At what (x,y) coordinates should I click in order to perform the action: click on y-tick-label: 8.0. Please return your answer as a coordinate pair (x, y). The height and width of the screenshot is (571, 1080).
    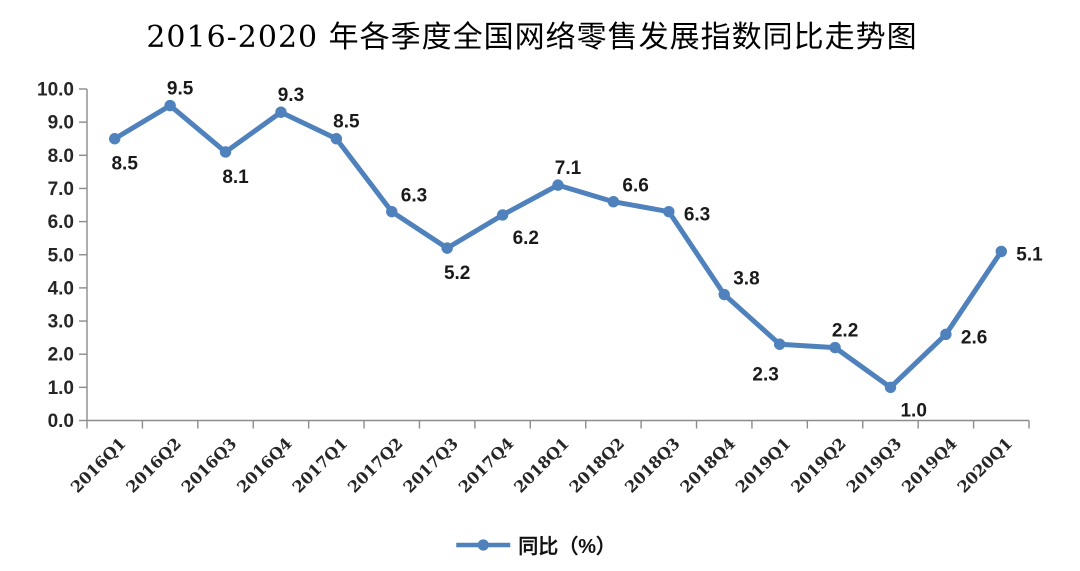
    Looking at the image, I should click on (61, 156).